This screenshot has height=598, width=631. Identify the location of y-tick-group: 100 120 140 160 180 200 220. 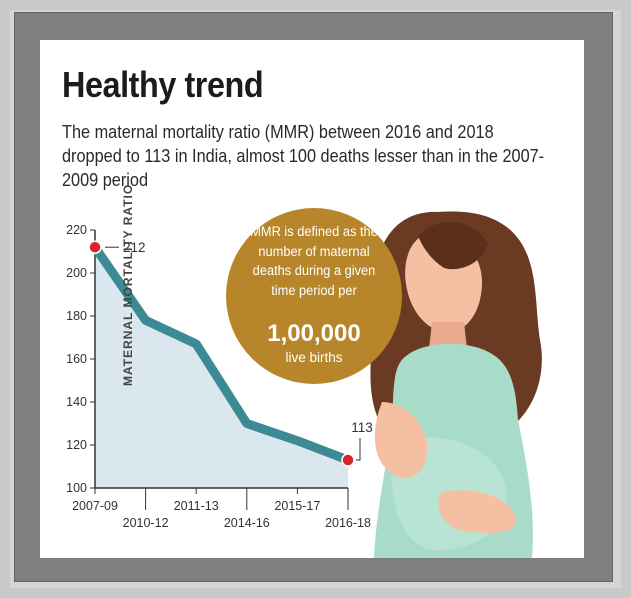
(80, 359).